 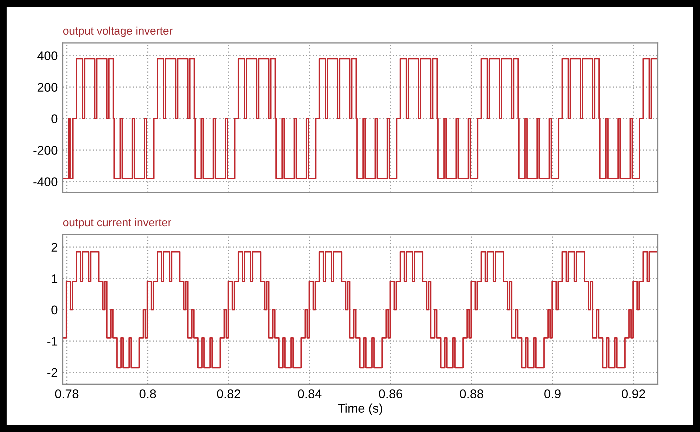 What do you see at coordinates (55, 279) in the screenshot?
I see `y-tick-label: 1` at bounding box center [55, 279].